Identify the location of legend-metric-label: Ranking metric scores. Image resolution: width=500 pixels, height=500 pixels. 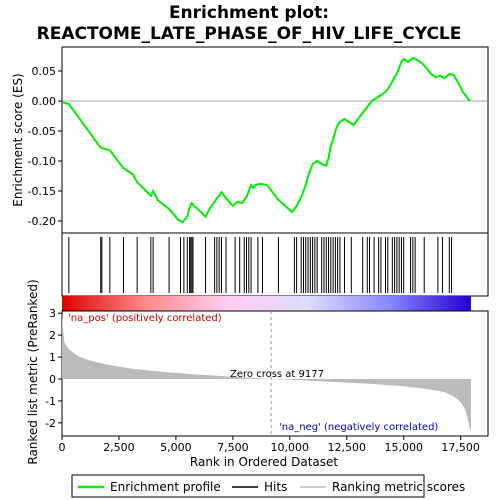
(398, 487).